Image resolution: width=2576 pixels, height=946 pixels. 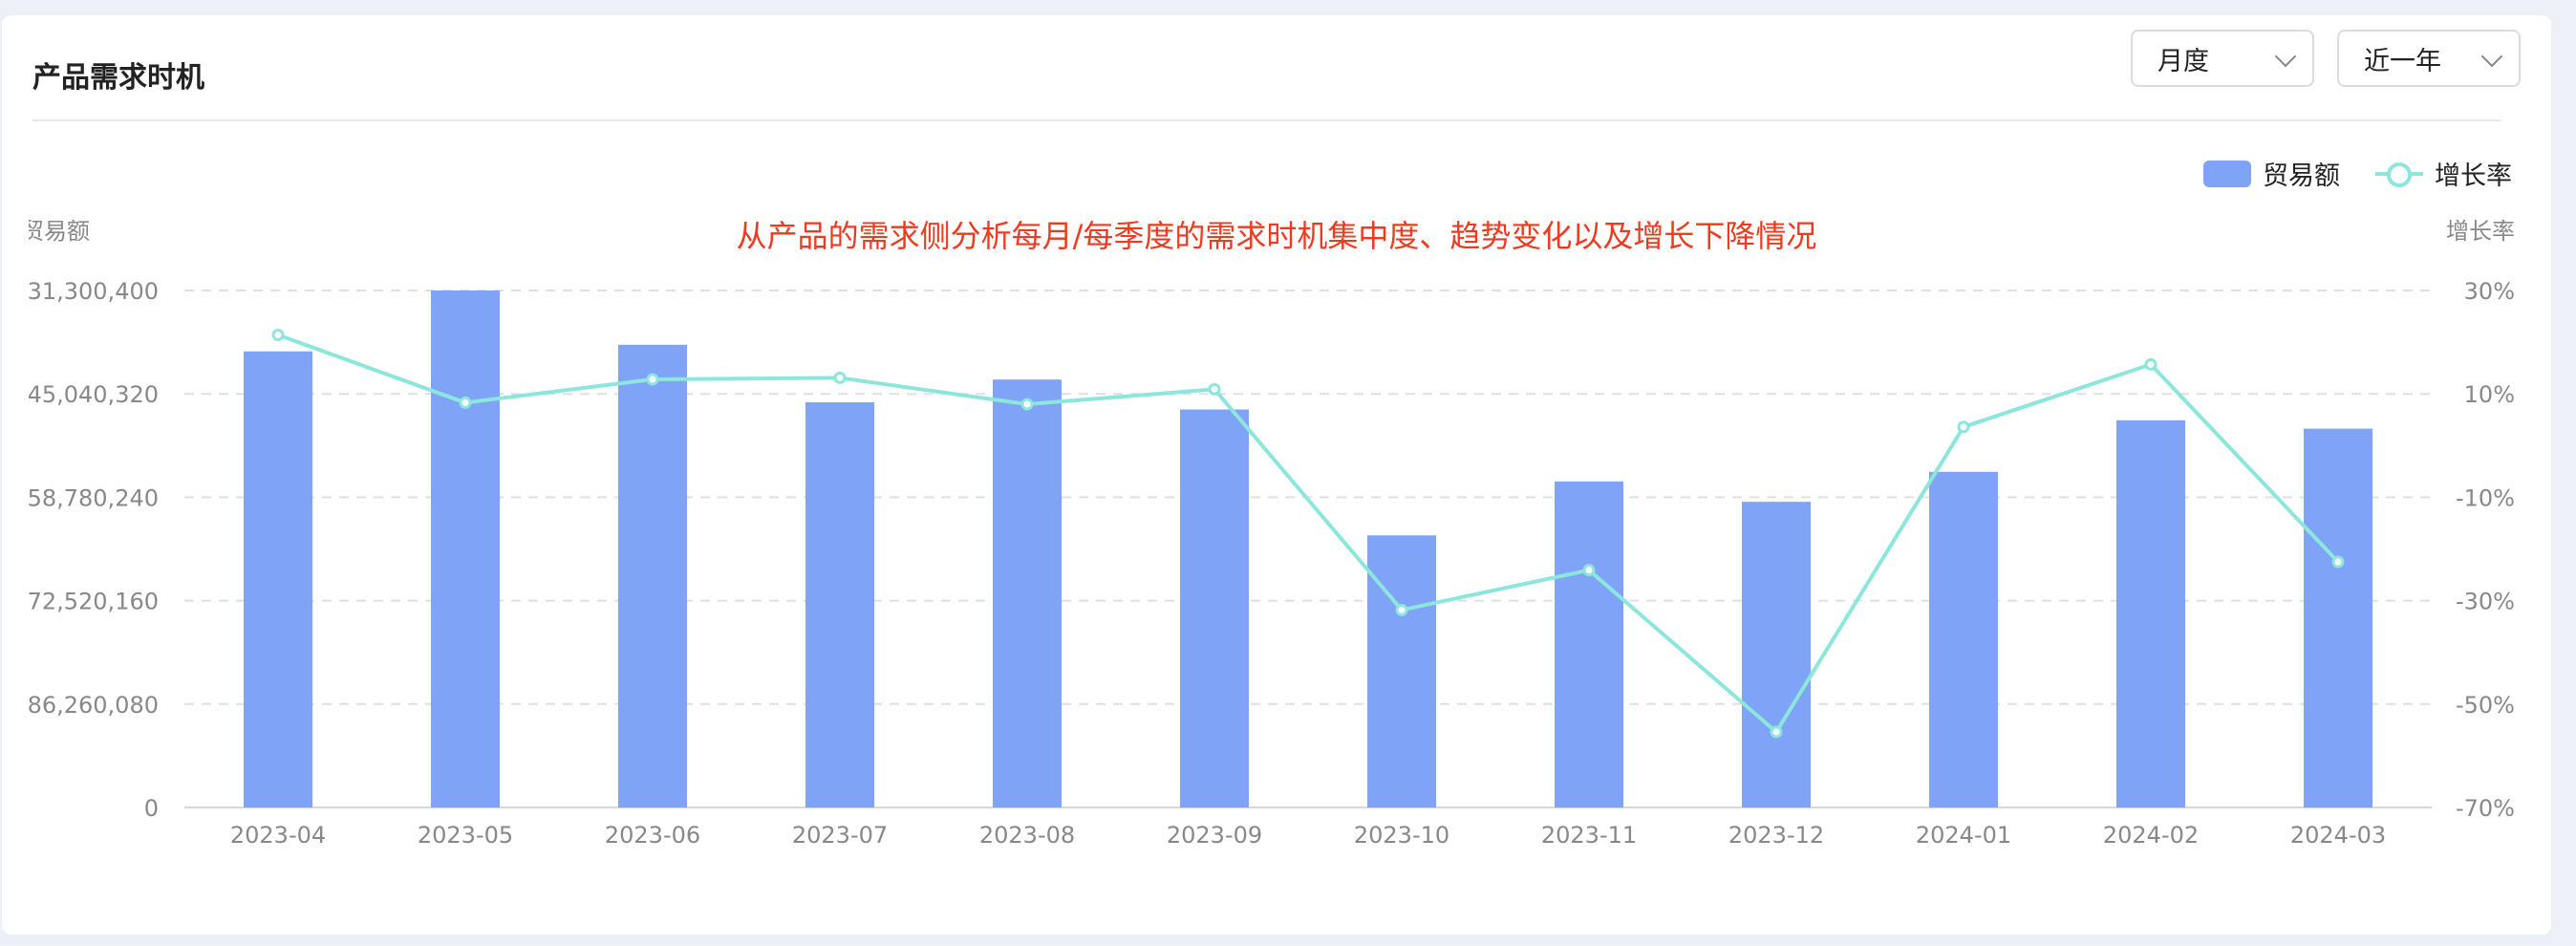 What do you see at coordinates (652, 836) in the screenshot?
I see `x-tick-label: 2023-06` at bounding box center [652, 836].